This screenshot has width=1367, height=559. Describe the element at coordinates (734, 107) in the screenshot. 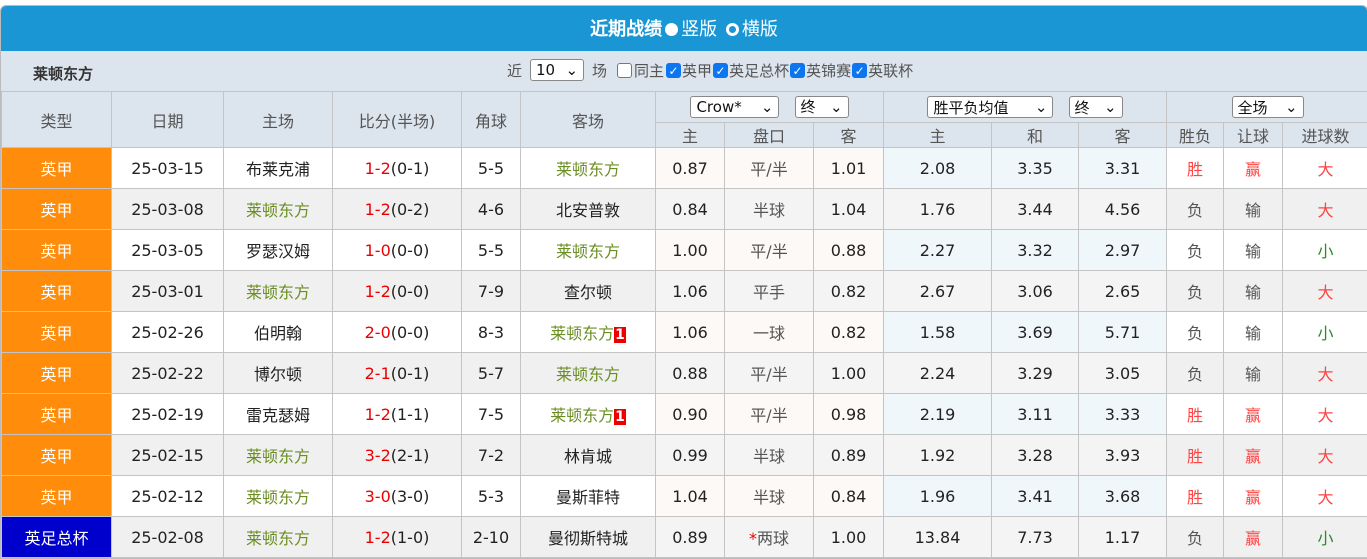

I see `company-select: Crow*⌄` at that location.